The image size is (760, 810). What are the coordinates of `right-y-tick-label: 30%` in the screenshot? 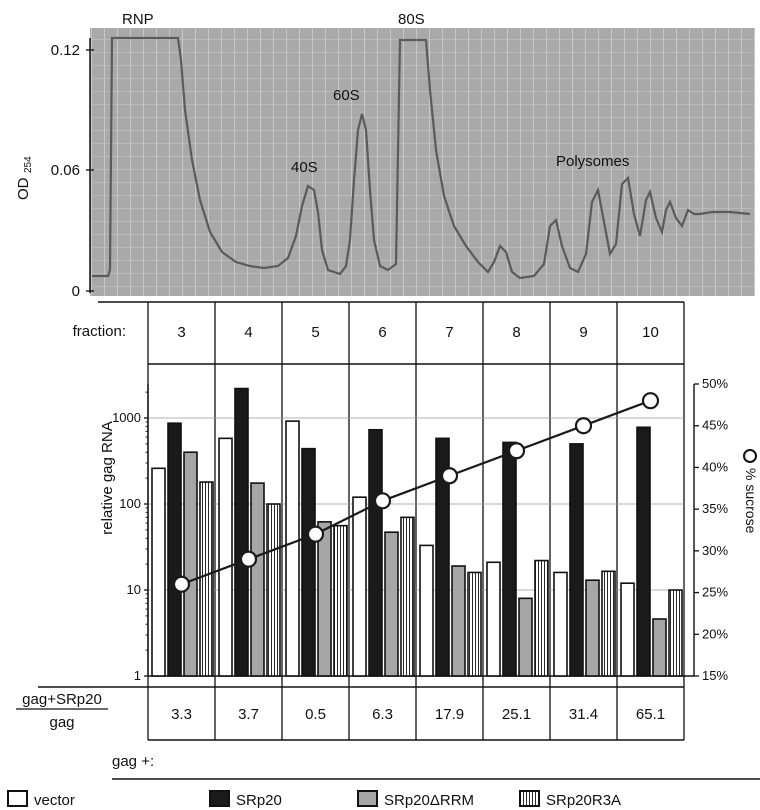 It's located at (715, 550).